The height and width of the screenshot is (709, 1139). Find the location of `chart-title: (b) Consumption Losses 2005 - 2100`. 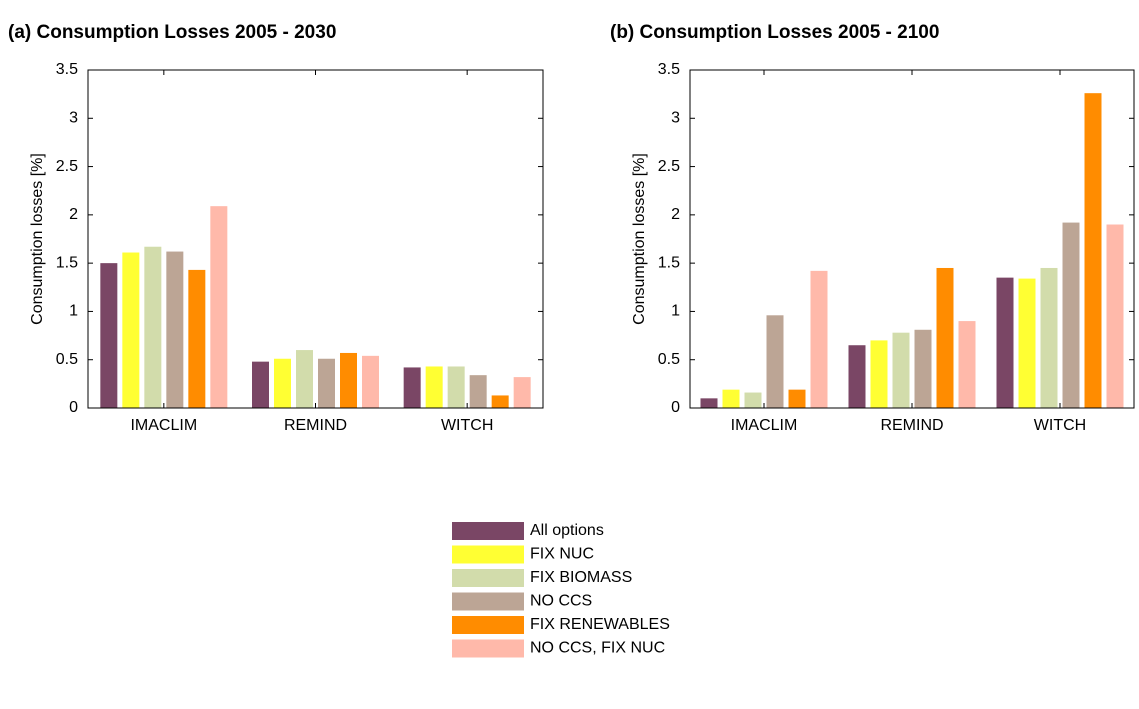

chart-title: (b) Consumption Losses 2005 - 2100 is located at coordinates (774, 32).